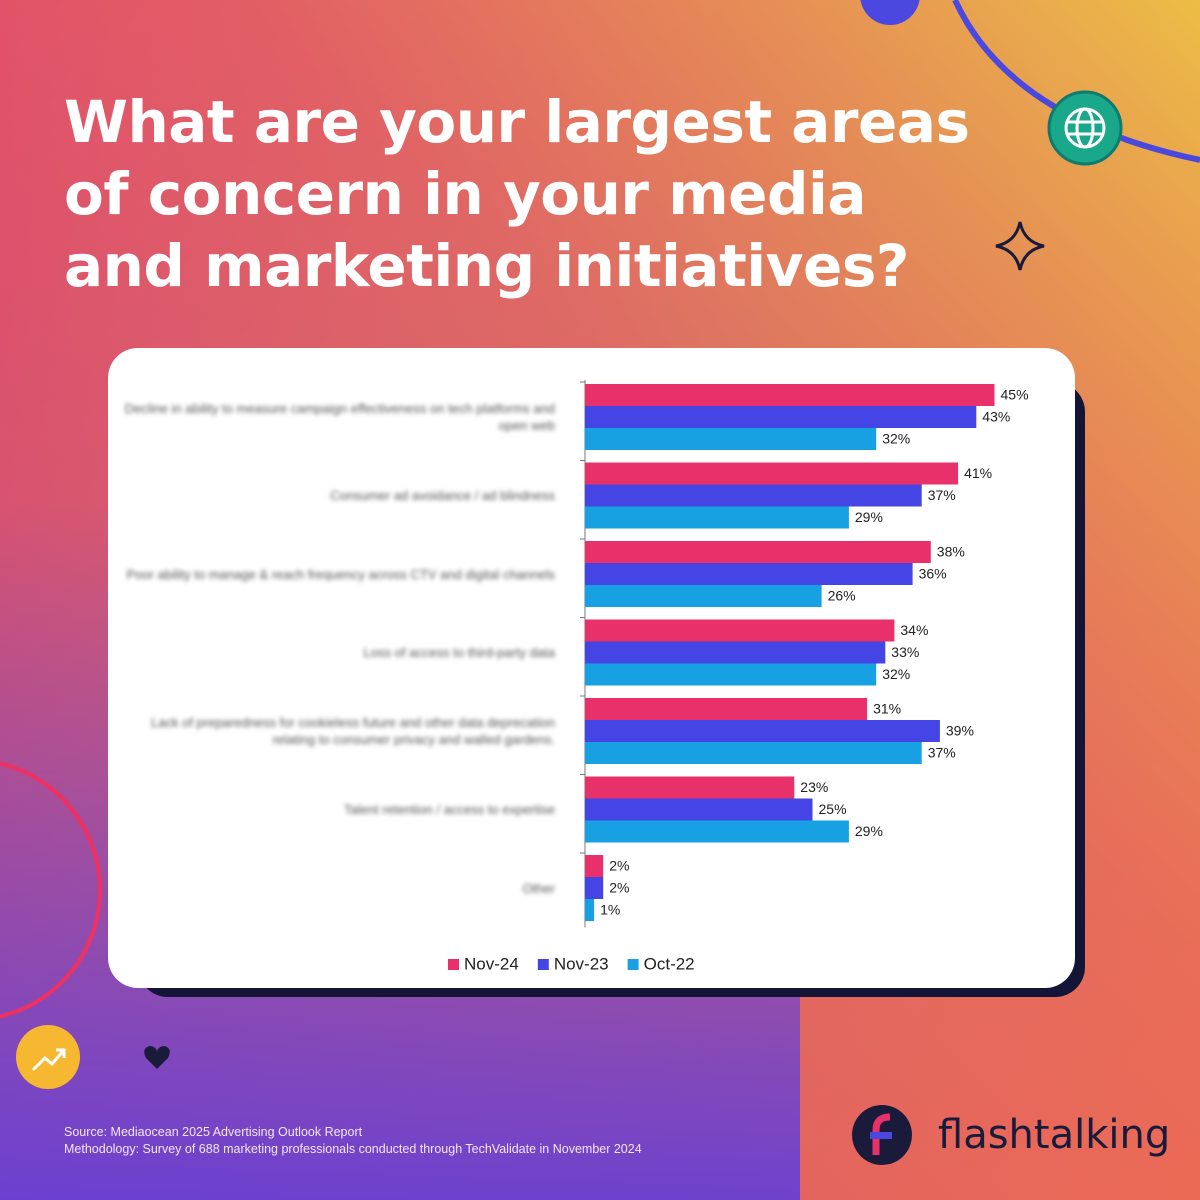 Image resolution: width=1200 pixels, height=1200 pixels. I want to click on globe-icon, so click(1085, 128).